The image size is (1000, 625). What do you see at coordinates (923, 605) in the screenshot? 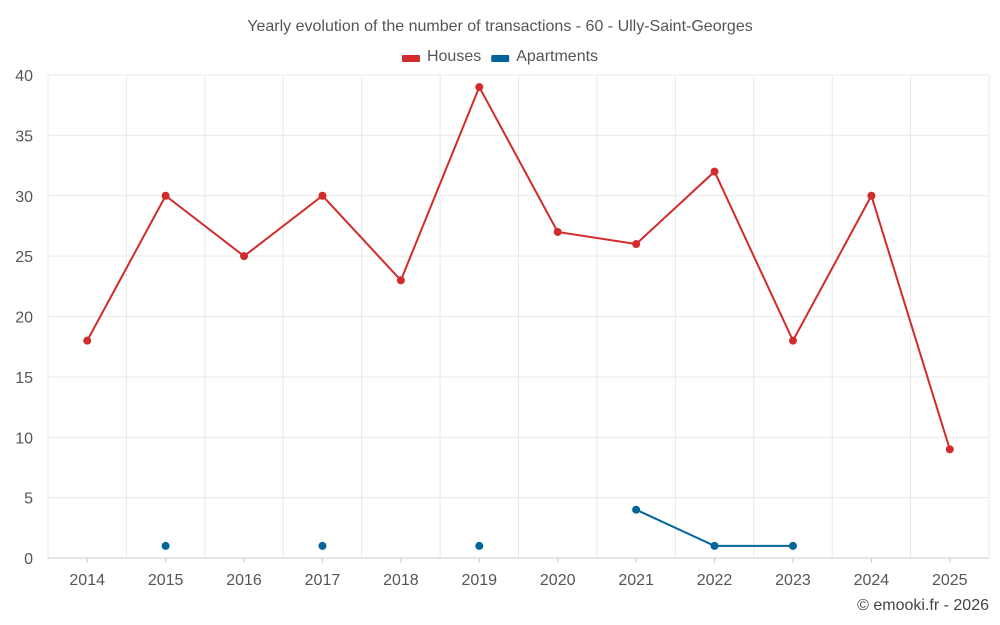
I see `credit-text: © emooki.fr - 2026` at bounding box center [923, 605].